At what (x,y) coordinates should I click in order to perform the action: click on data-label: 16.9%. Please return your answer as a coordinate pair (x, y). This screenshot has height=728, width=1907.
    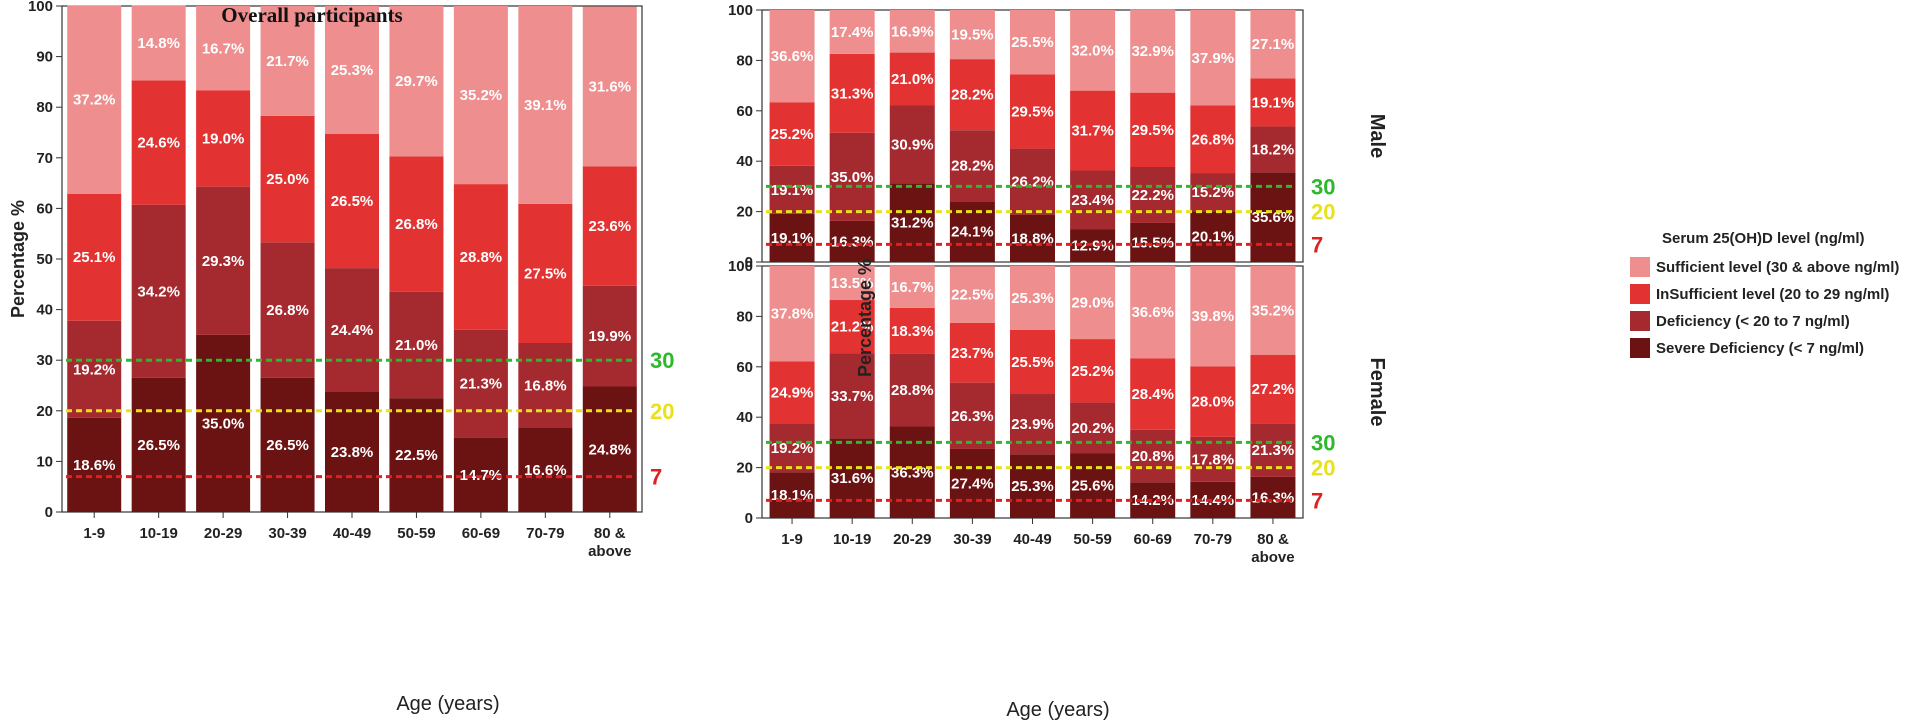
    Looking at the image, I should click on (912, 31).